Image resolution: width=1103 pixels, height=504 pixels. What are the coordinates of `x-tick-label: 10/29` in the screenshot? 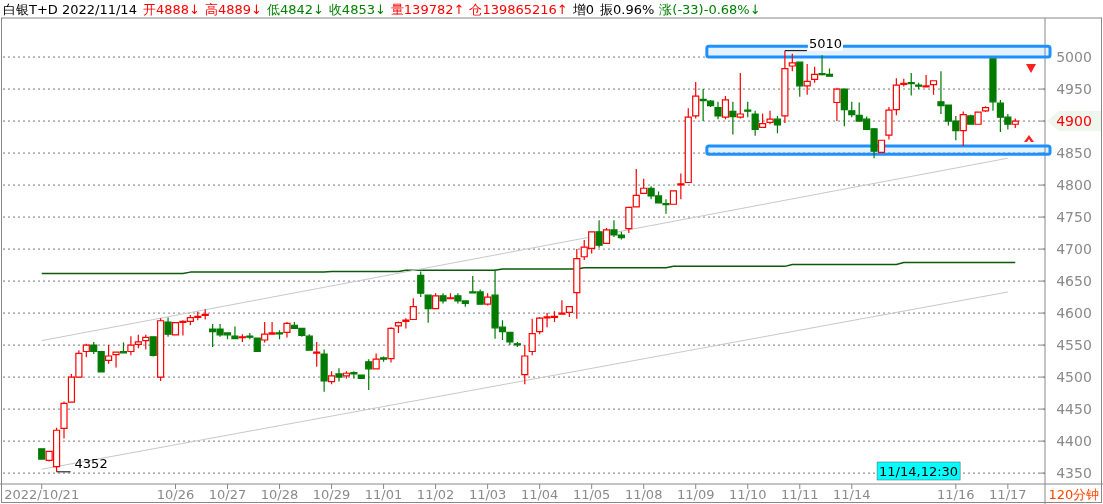 It's located at (331, 494).